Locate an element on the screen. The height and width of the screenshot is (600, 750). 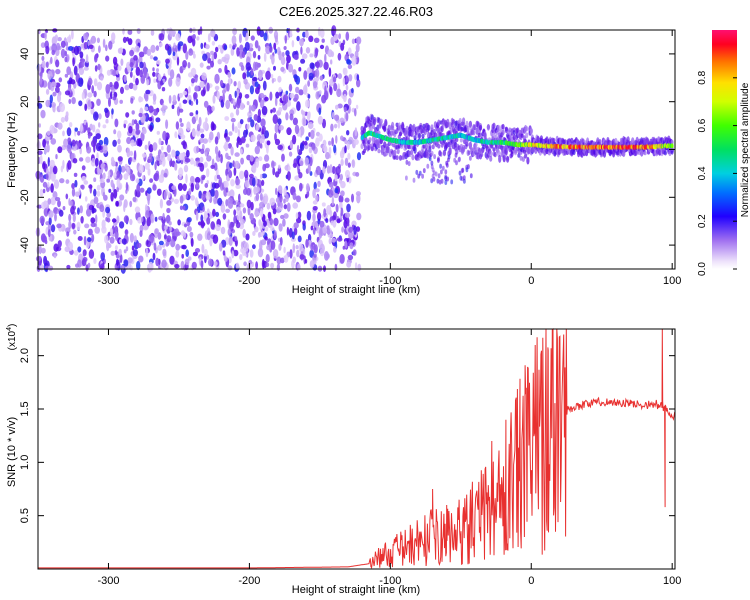
y-tick-label: 1.0 is located at coordinates (25, 462).